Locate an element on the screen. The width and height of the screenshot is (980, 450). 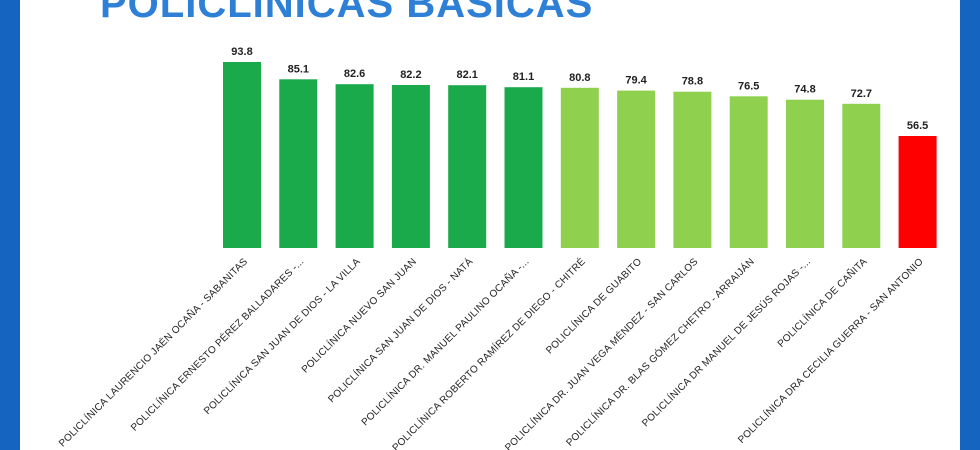
value-label-11: 74.8 is located at coordinates (804, 90).